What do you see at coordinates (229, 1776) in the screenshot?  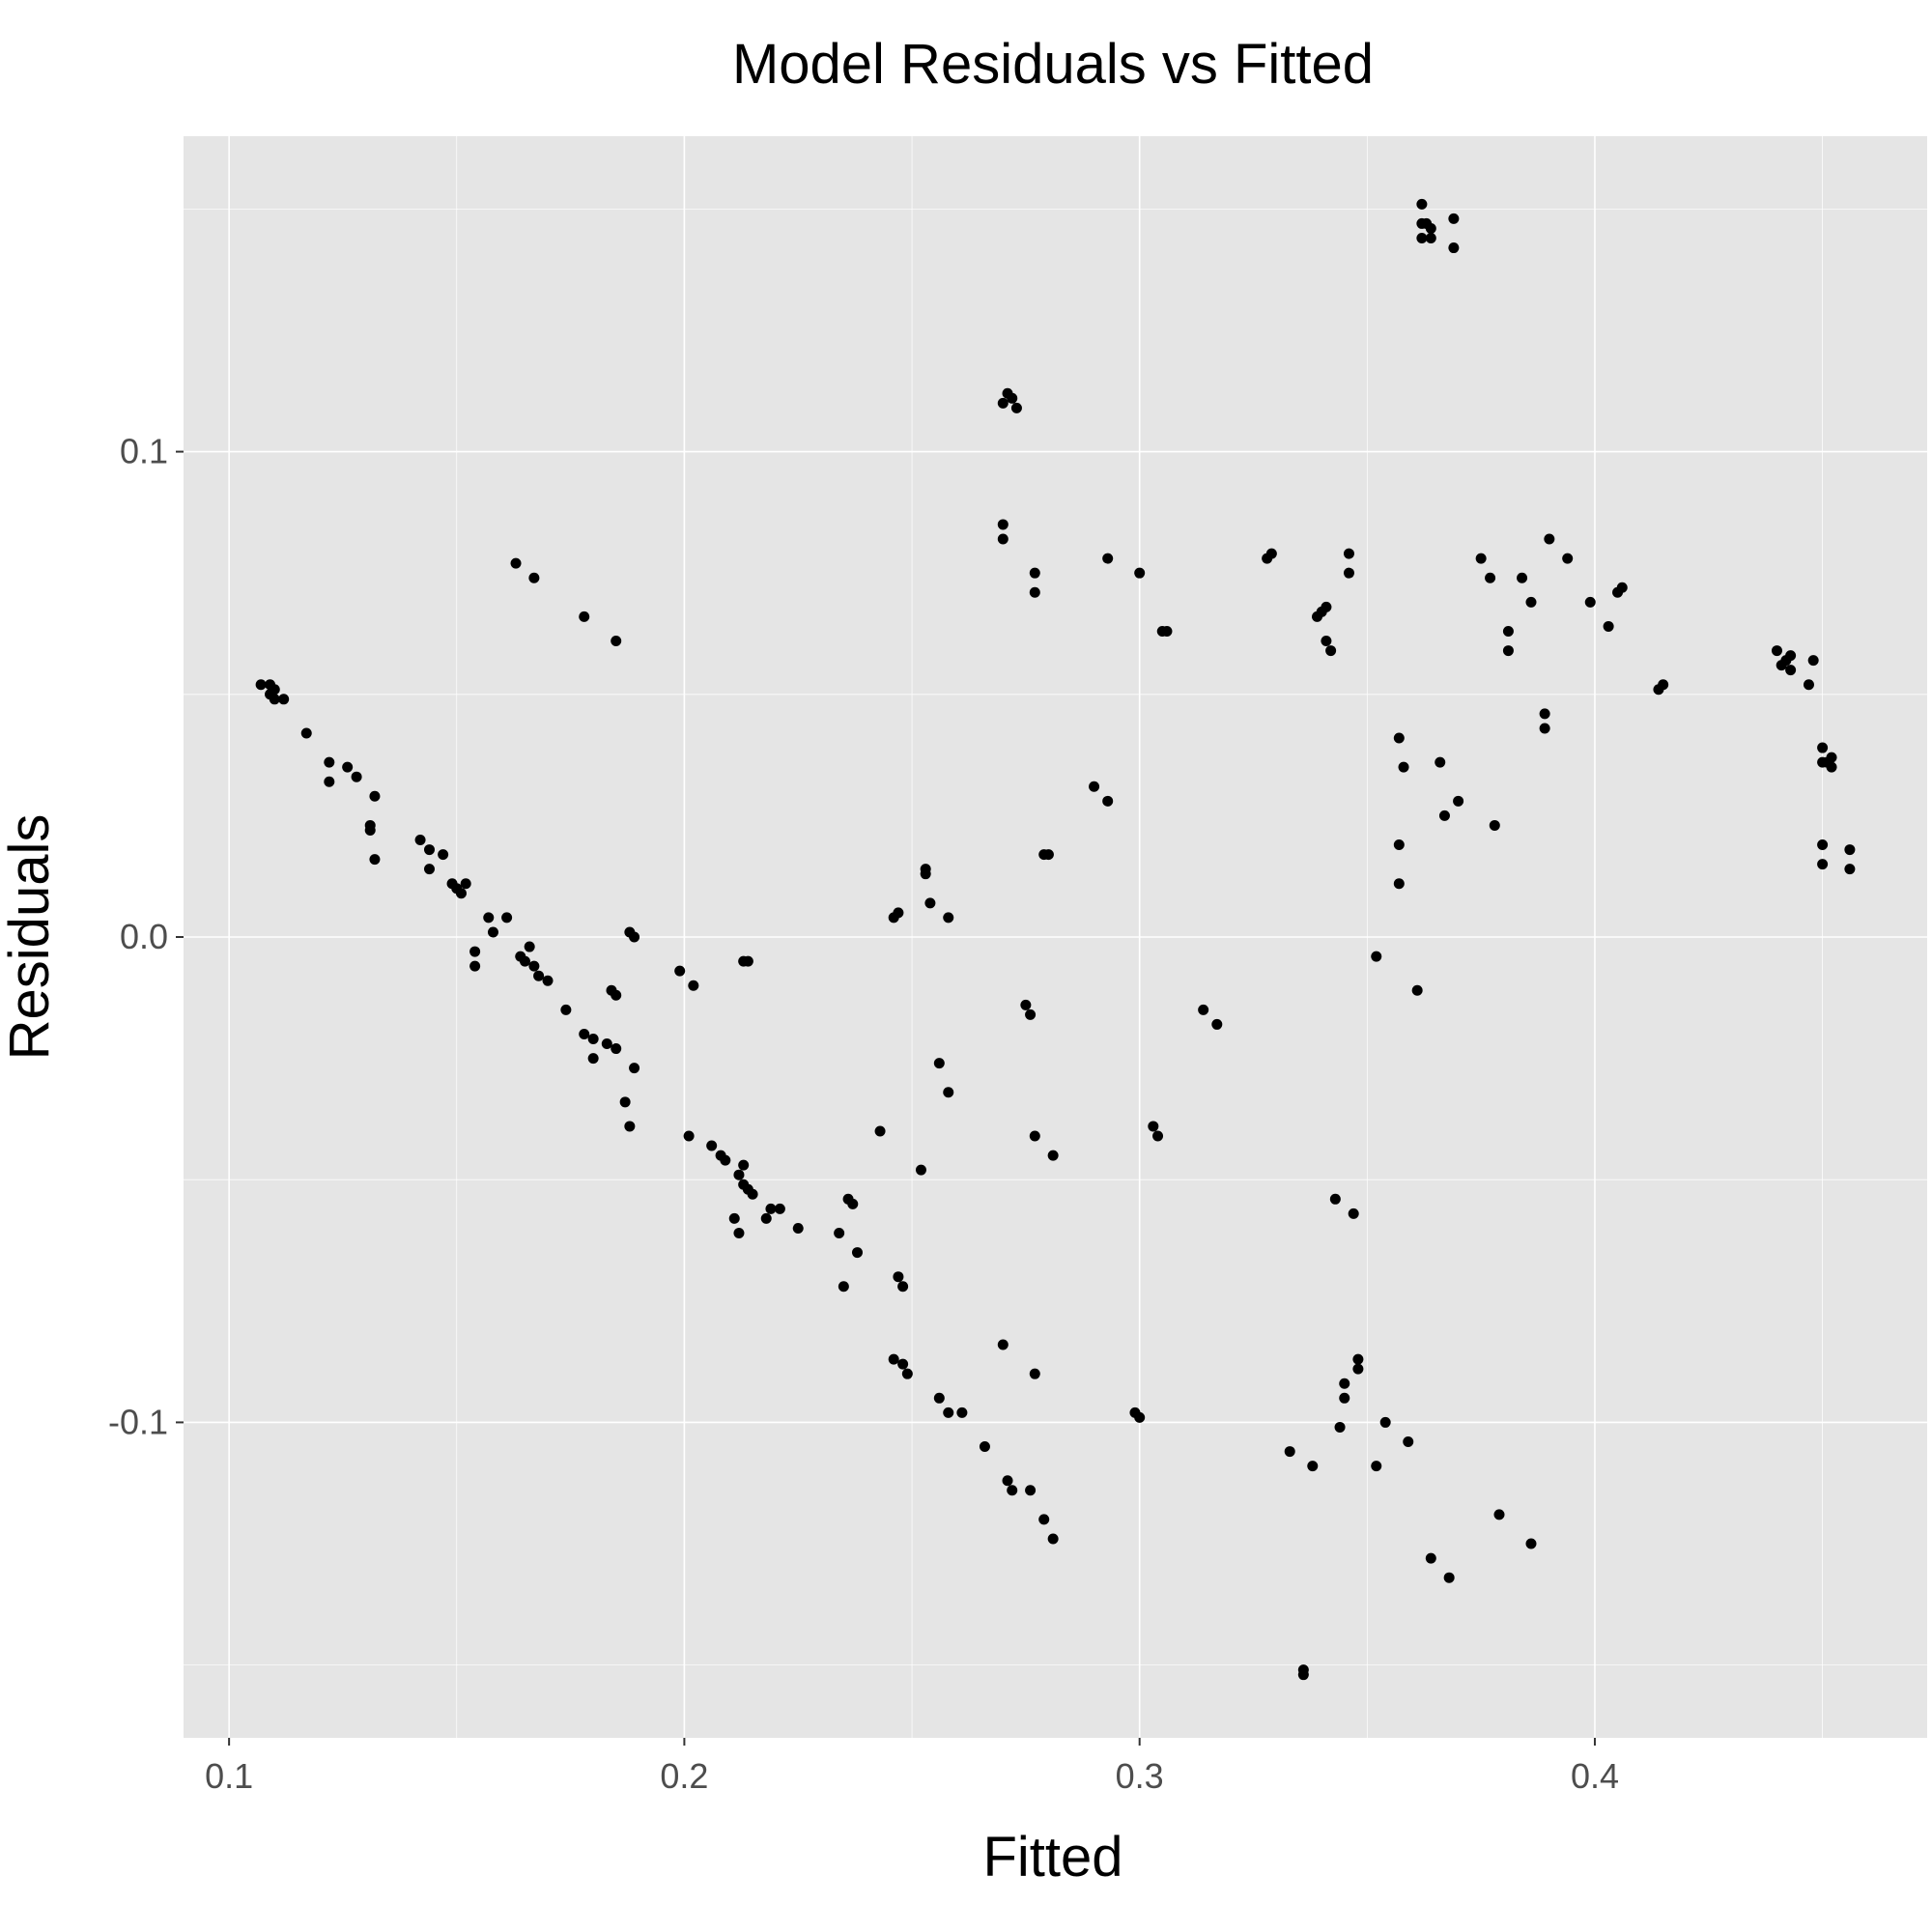 I see `x-tick-label: 0.1` at bounding box center [229, 1776].